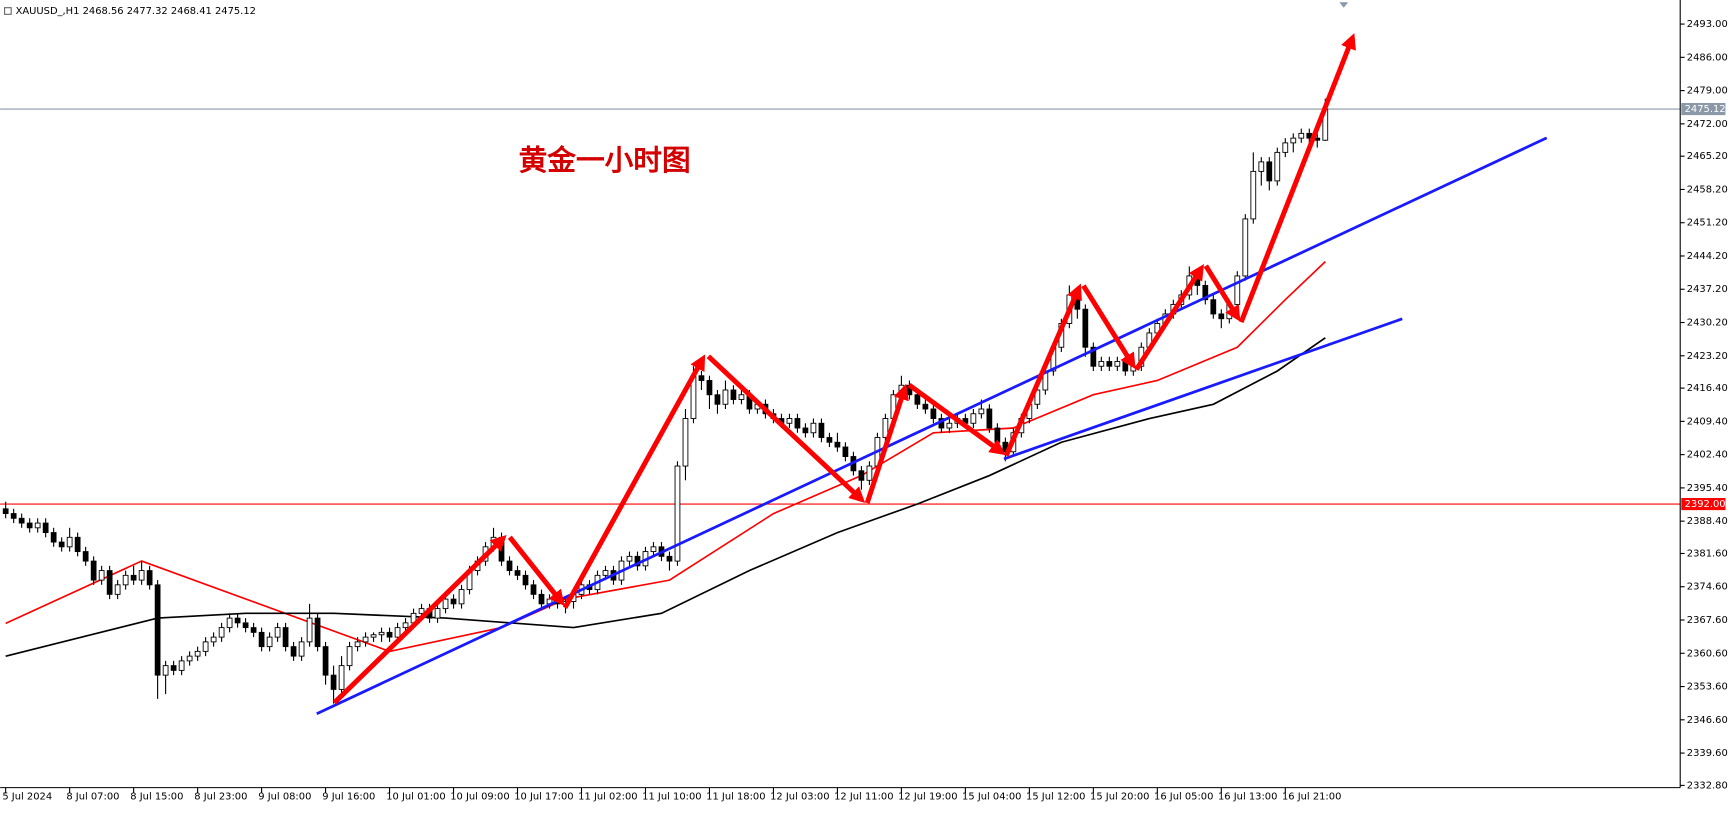 The image size is (1730, 813). Describe the element at coordinates (1707, 720) in the screenshot. I see `y-tick-label: 2346.60` at that location.